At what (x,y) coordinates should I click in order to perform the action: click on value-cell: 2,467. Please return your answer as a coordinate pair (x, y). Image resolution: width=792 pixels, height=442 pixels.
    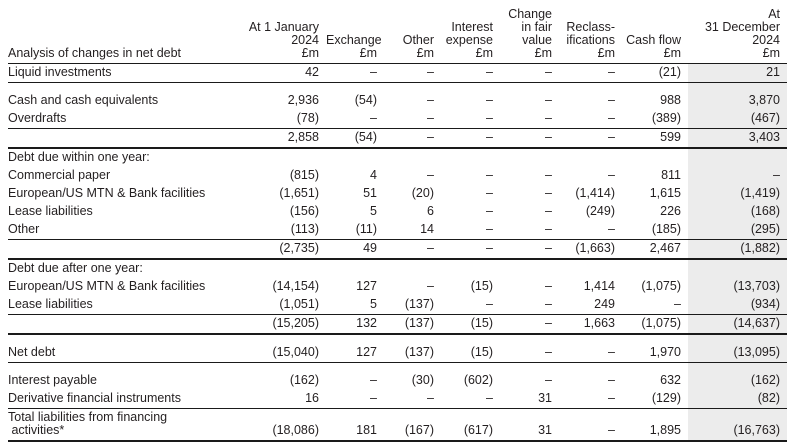
    Looking at the image, I should click on (665, 248).